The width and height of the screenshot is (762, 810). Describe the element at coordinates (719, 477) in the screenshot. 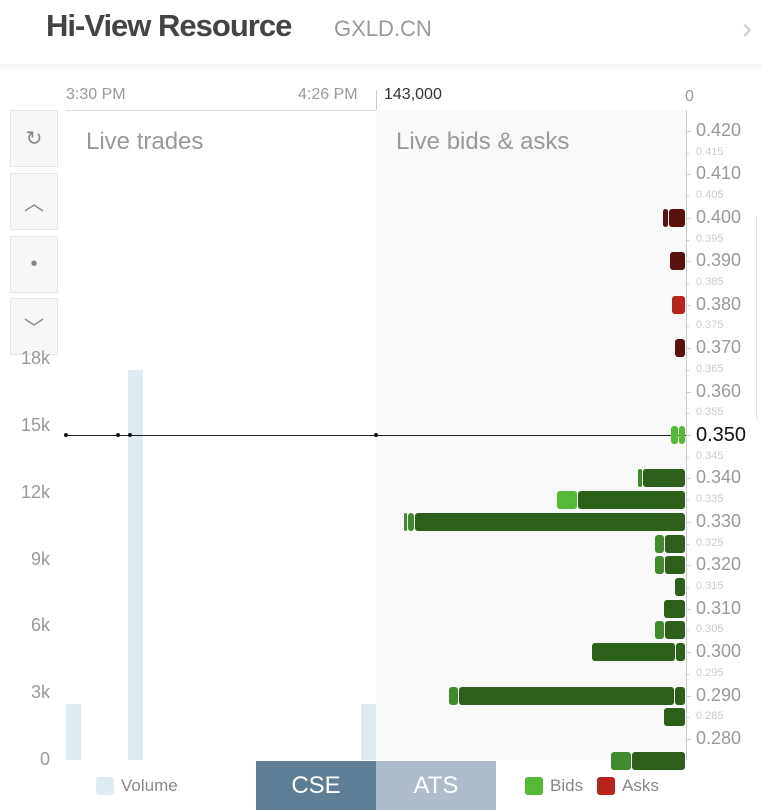

I see `price-label: 0.340` at that location.